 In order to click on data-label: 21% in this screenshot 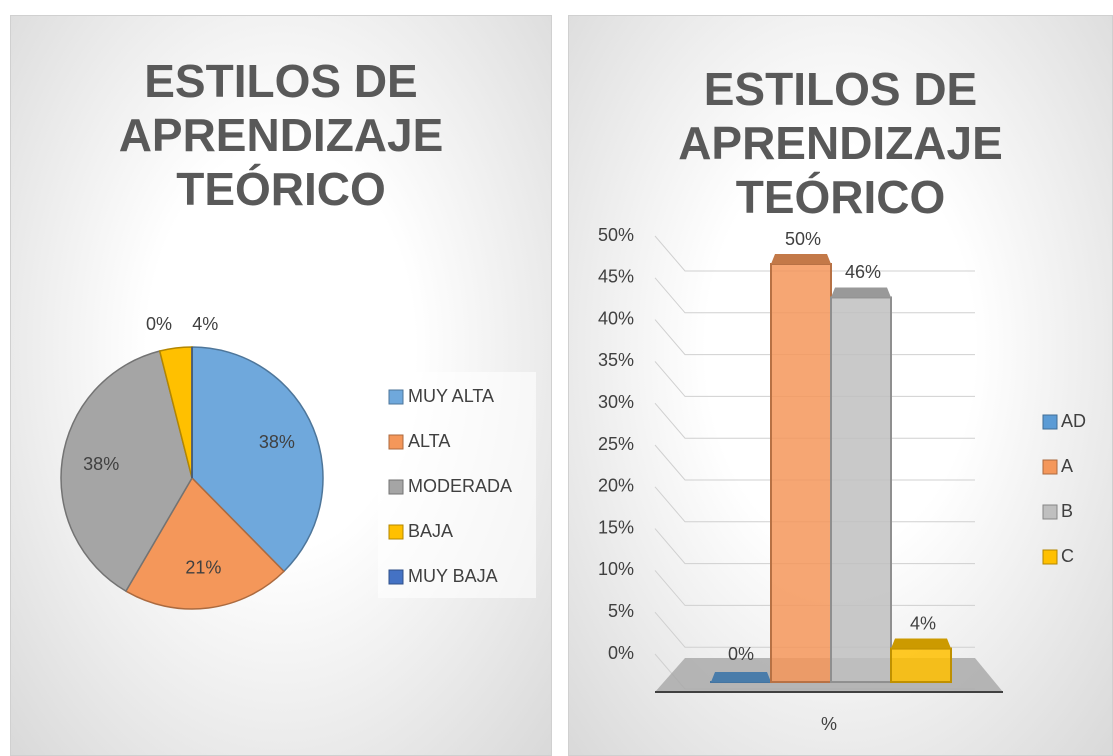, I will do `click(203, 568)`.